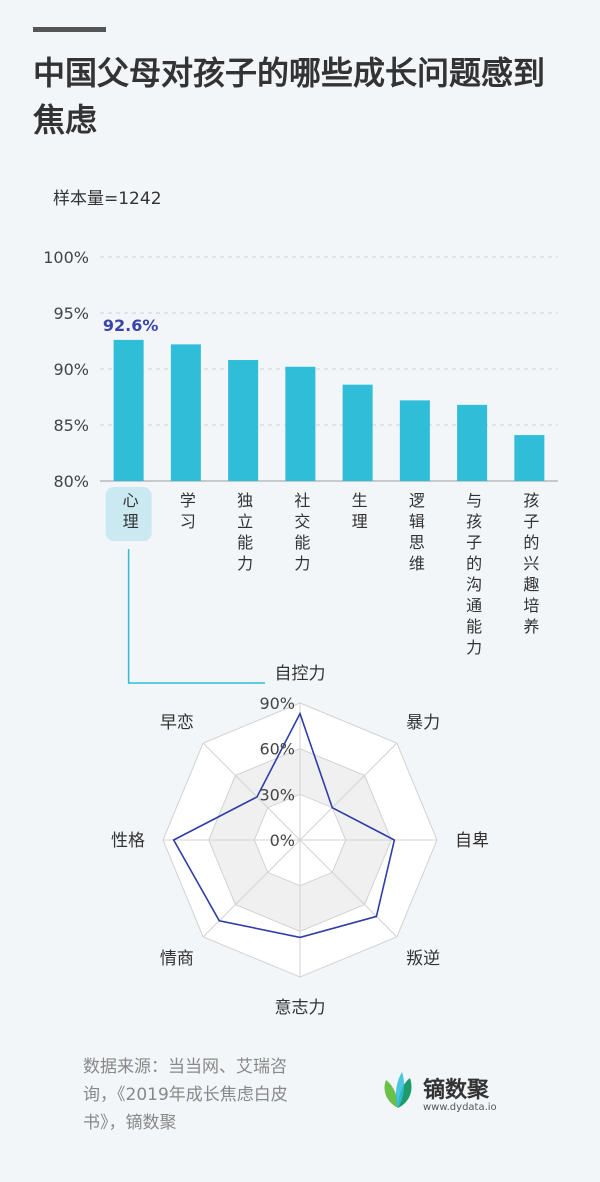  What do you see at coordinates (331, 574) in the screenshot?
I see `bar-category-labels: 心理 学习 独立能力 社交能力 生理 逻辑思维 与孩子的沟通能力 孩子的兴趣培养` at bounding box center [331, 574].